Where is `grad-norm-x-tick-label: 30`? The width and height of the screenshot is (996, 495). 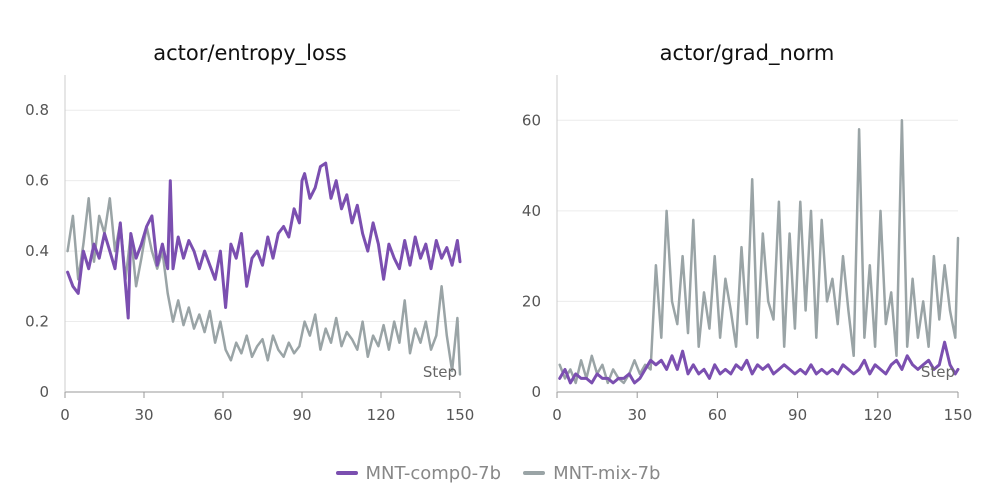 grad-norm-x-tick-label: 30 is located at coordinates (637, 415).